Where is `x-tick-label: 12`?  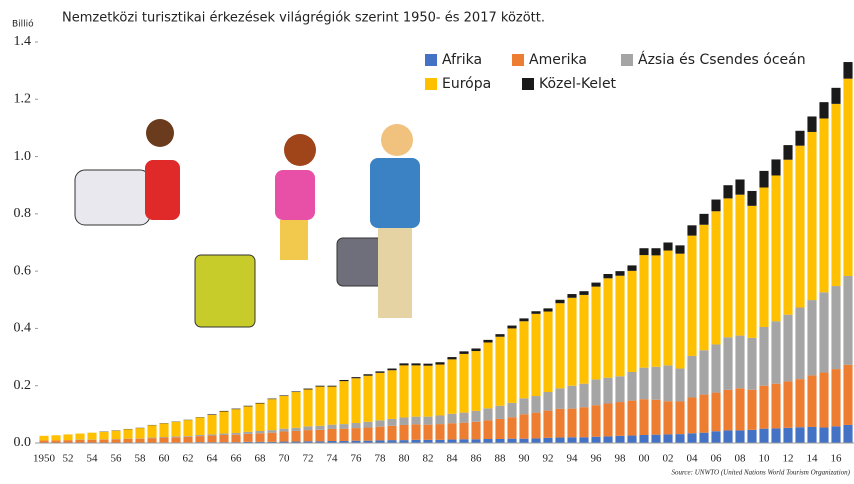 x-tick-label: 12 is located at coordinates (788, 459).